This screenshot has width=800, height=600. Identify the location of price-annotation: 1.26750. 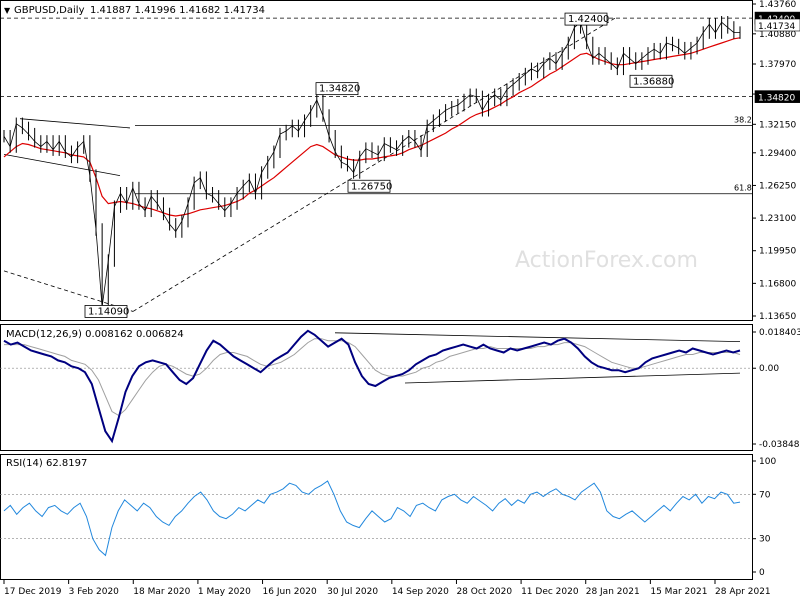
(371, 186).